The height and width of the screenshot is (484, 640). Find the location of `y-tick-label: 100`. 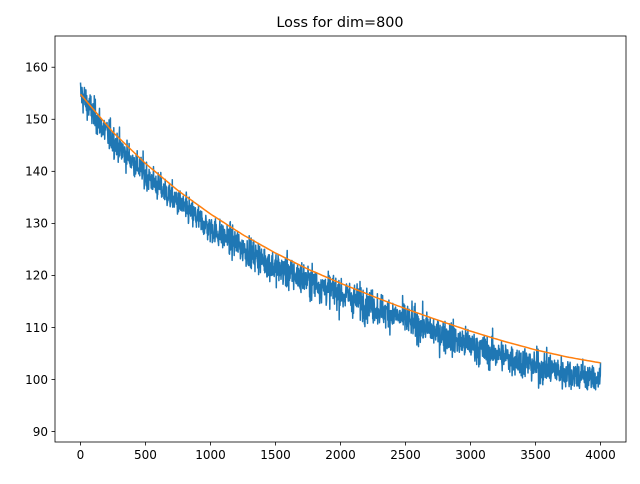

y-tick-label: 100 is located at coordinates (36, 380).